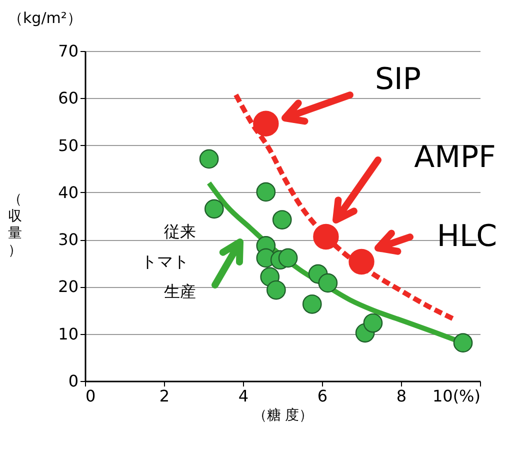 This screenshot has width=532, height=450. Describe the element at coordinates (45, 18) in the screenshot. I see `text: （kg/m²）` at that location.